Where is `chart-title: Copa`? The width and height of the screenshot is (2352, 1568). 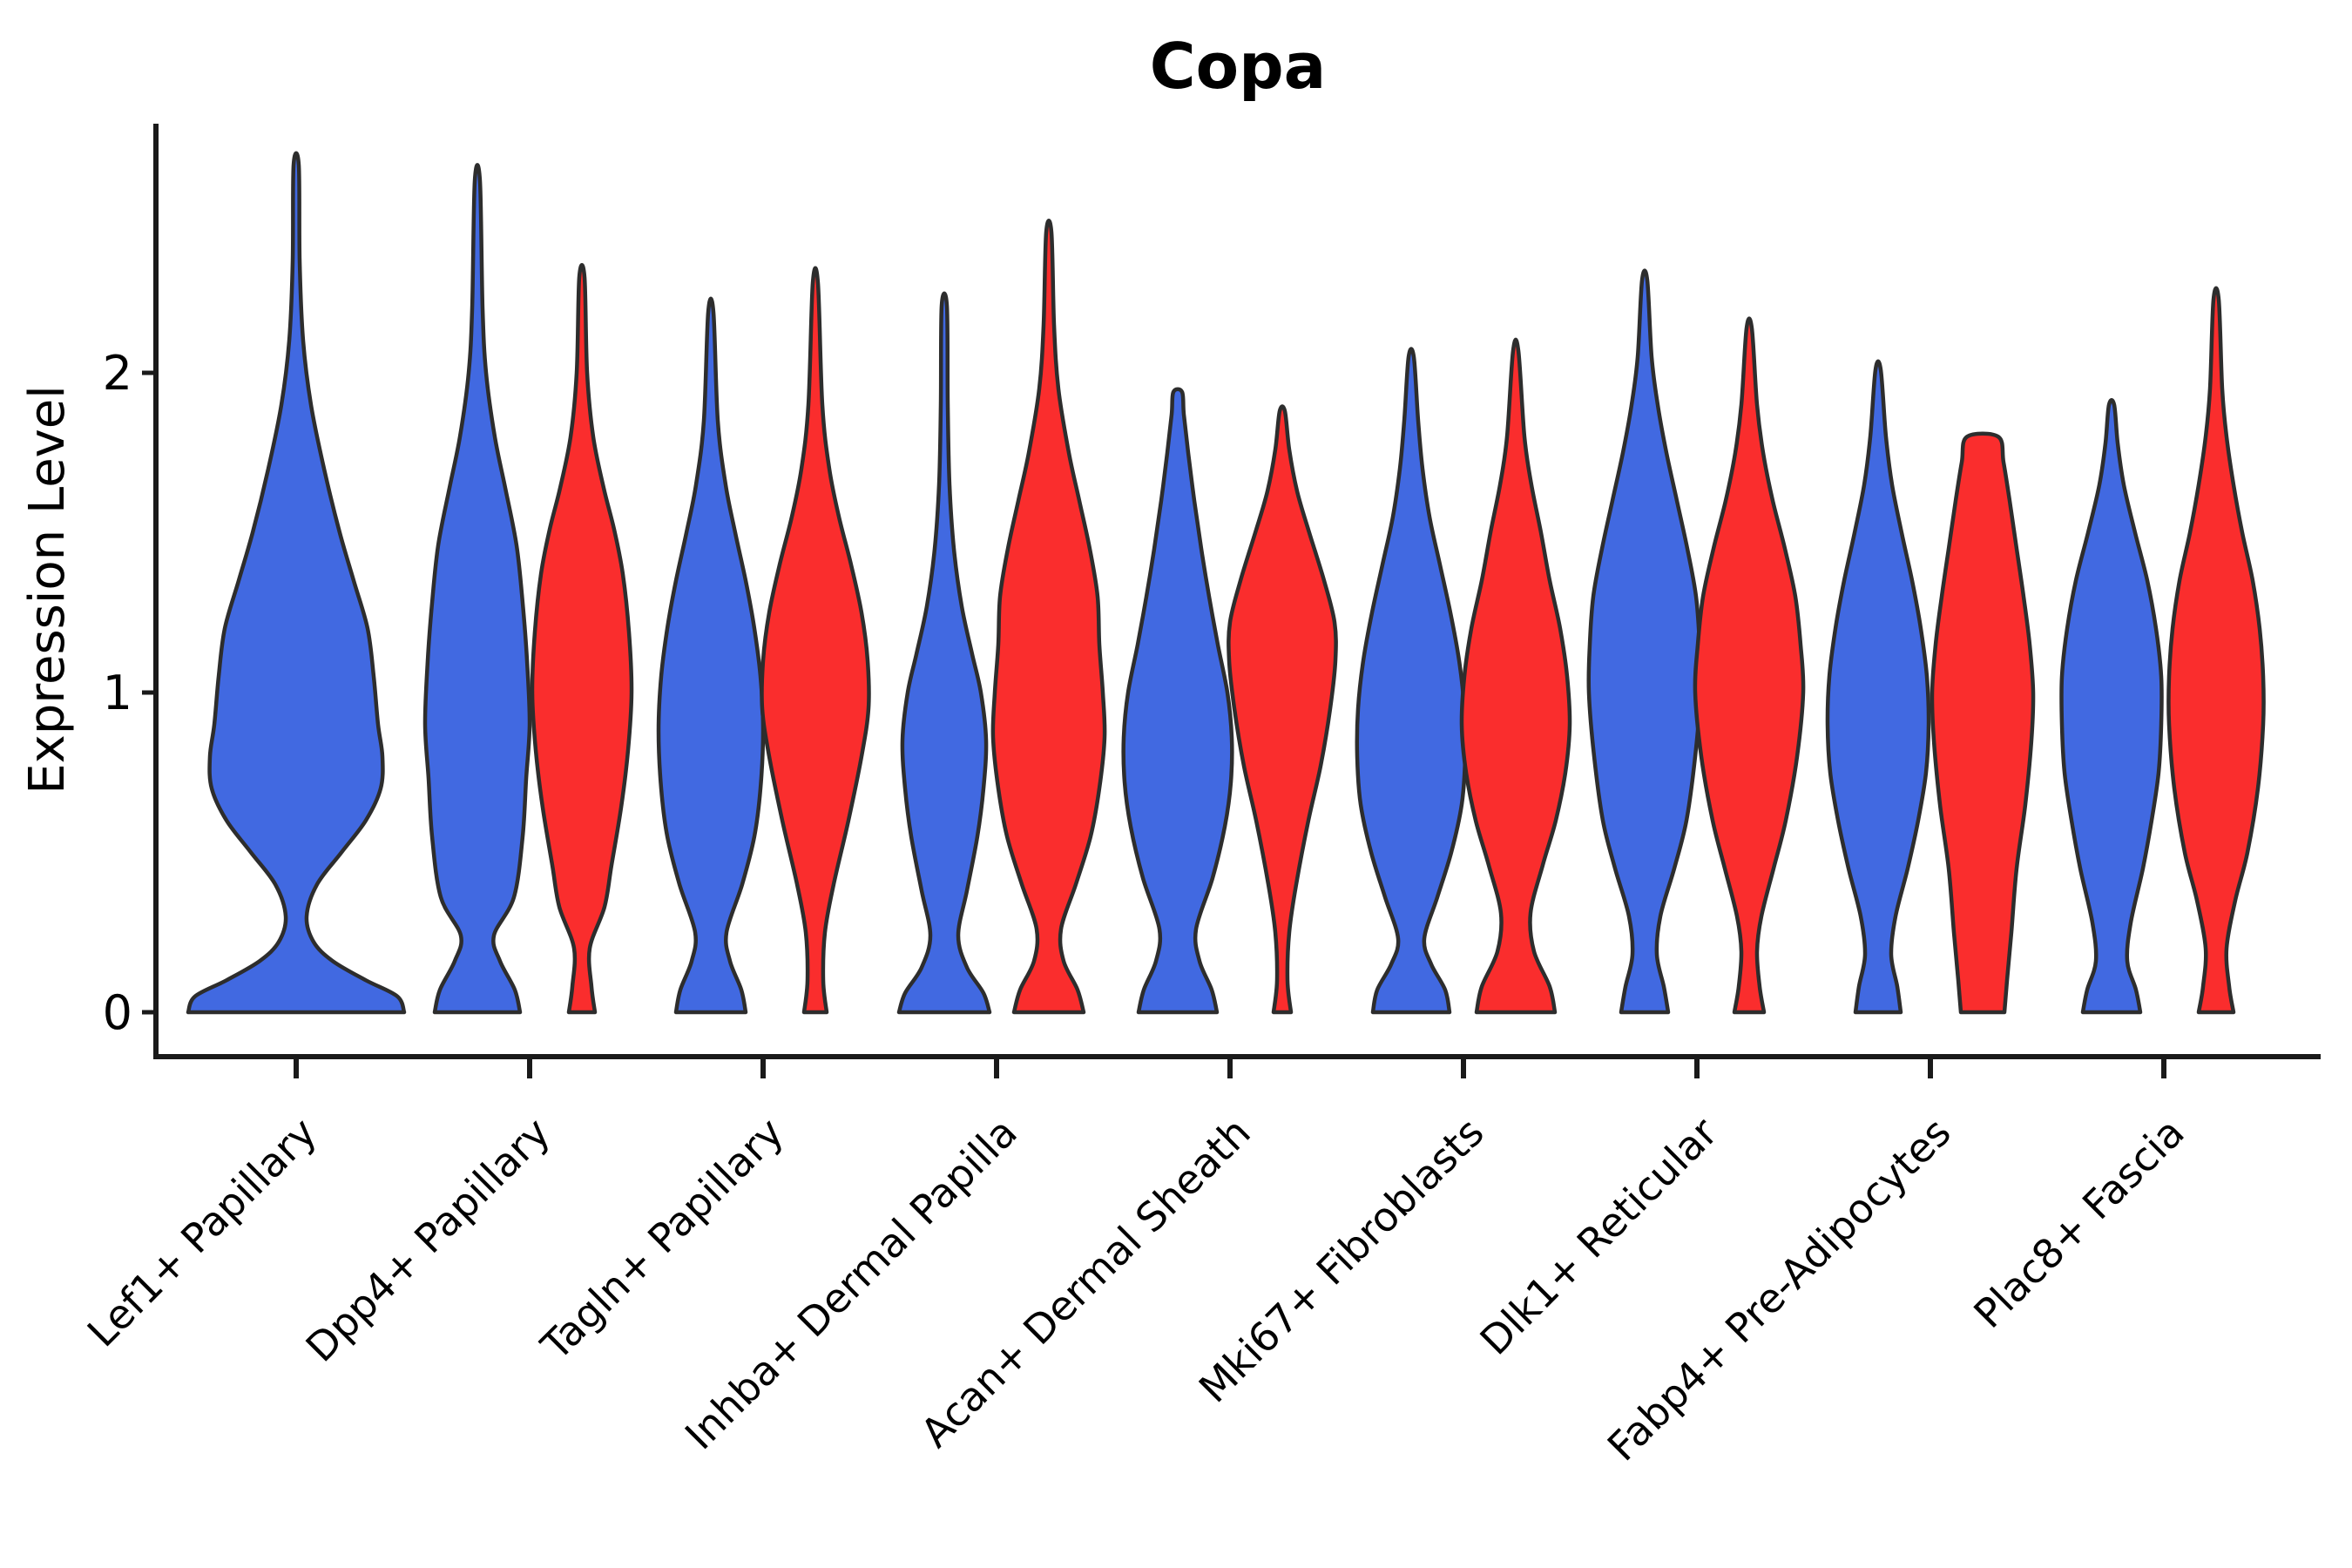 chart-title: Copa is located at coordinates (1238, 66).